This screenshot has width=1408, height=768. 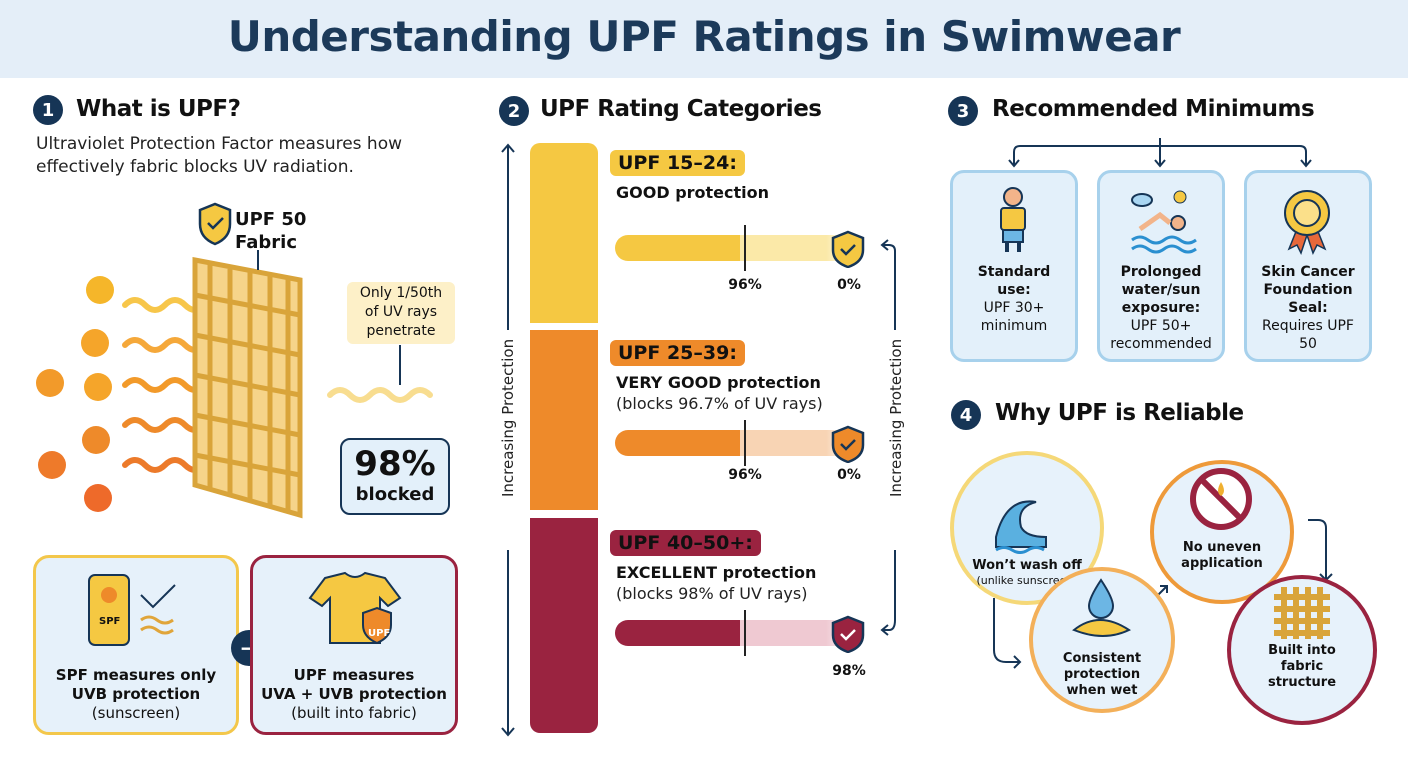 What do you see at coordinates (1102, 640) in the screenshot?
I see `reason-circle: Consistent protection when wet` at bounding box center [1102, 640].